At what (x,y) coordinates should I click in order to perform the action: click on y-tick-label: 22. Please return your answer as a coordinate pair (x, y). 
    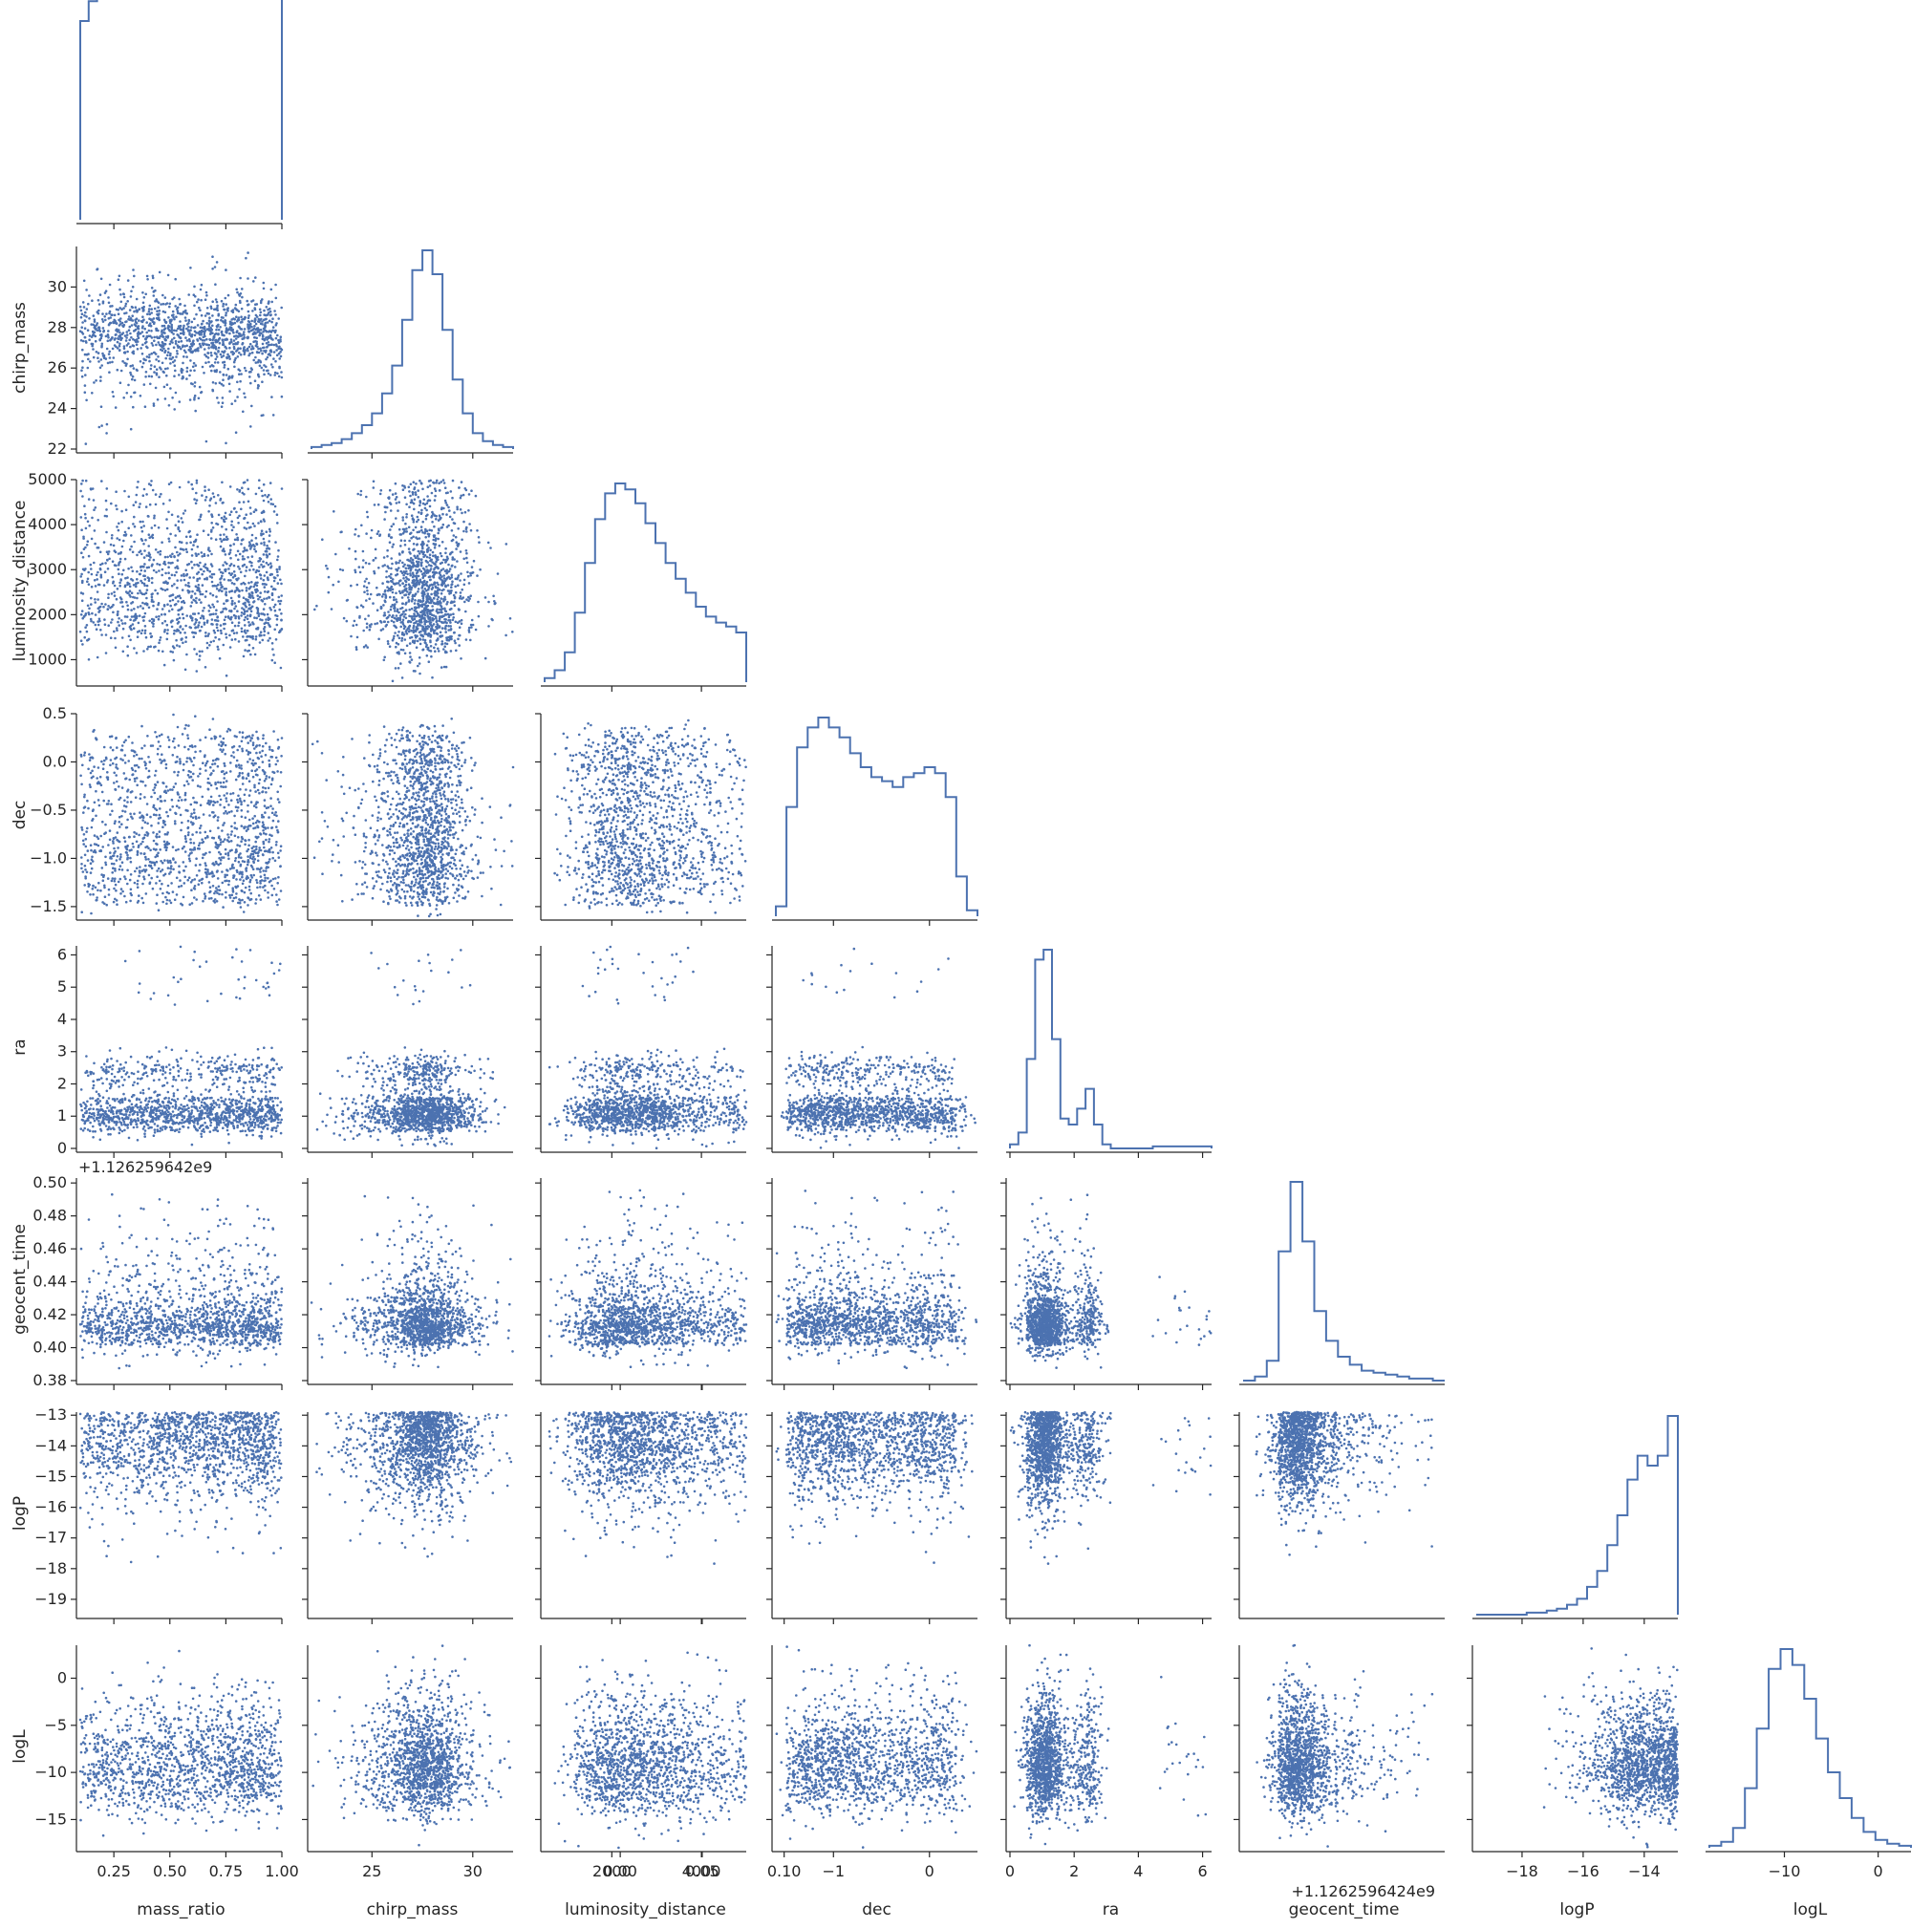
    Looking at the image, I should click on (57, 448).